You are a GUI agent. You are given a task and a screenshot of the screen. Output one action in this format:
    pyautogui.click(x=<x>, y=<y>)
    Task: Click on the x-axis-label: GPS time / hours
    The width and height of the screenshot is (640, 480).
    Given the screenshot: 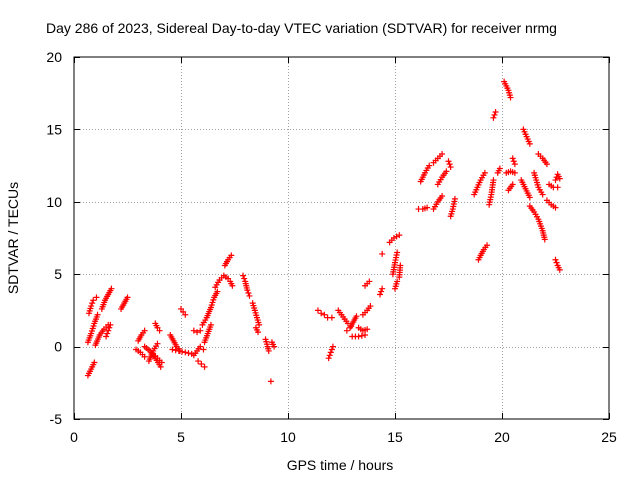 What is the action you would take?
    pyautogui.click(x=340, y=465)
    